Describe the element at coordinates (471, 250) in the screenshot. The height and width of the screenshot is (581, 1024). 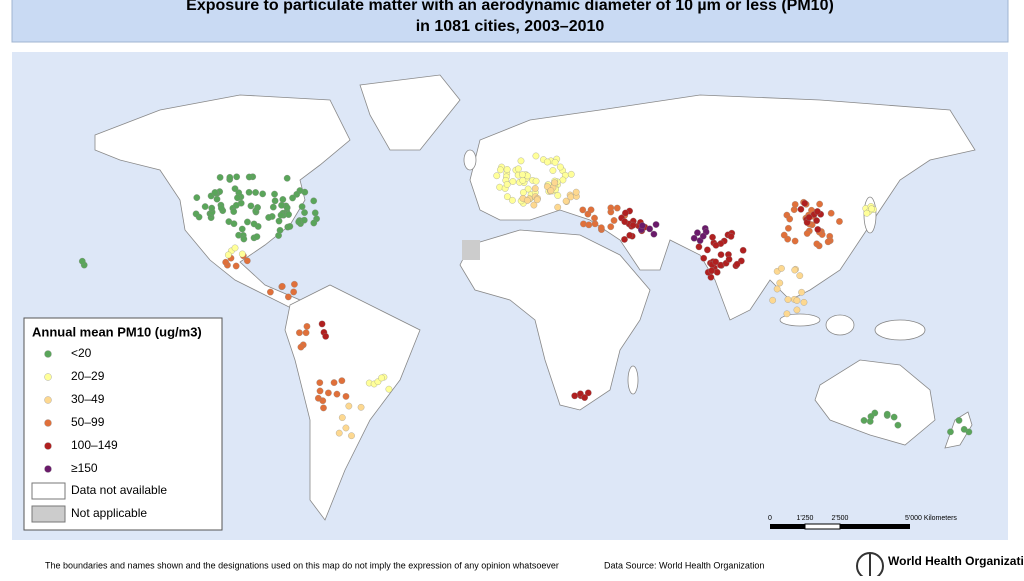
I see `not-applicable-area` at that location.